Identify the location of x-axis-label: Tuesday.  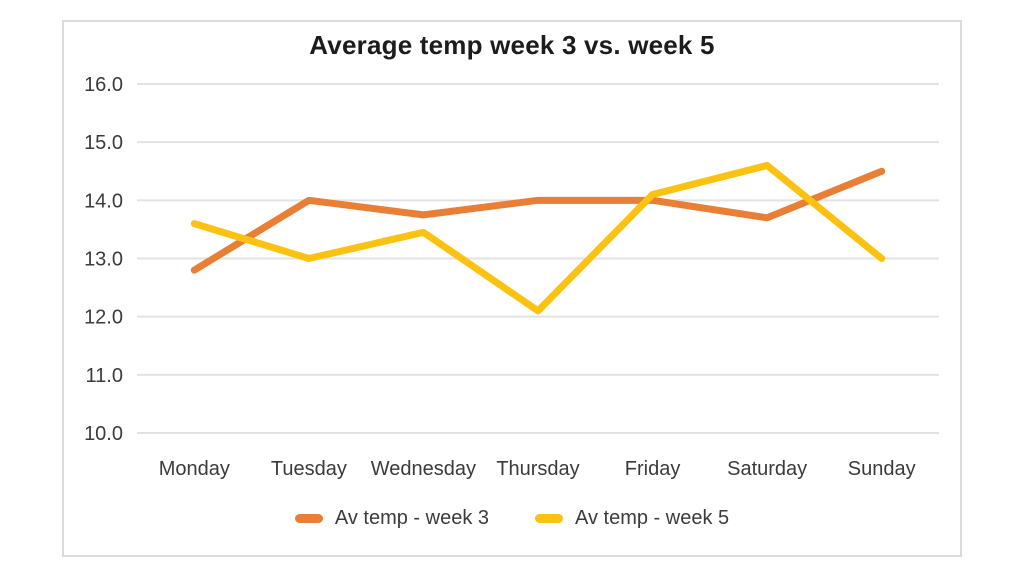
(309, 469).